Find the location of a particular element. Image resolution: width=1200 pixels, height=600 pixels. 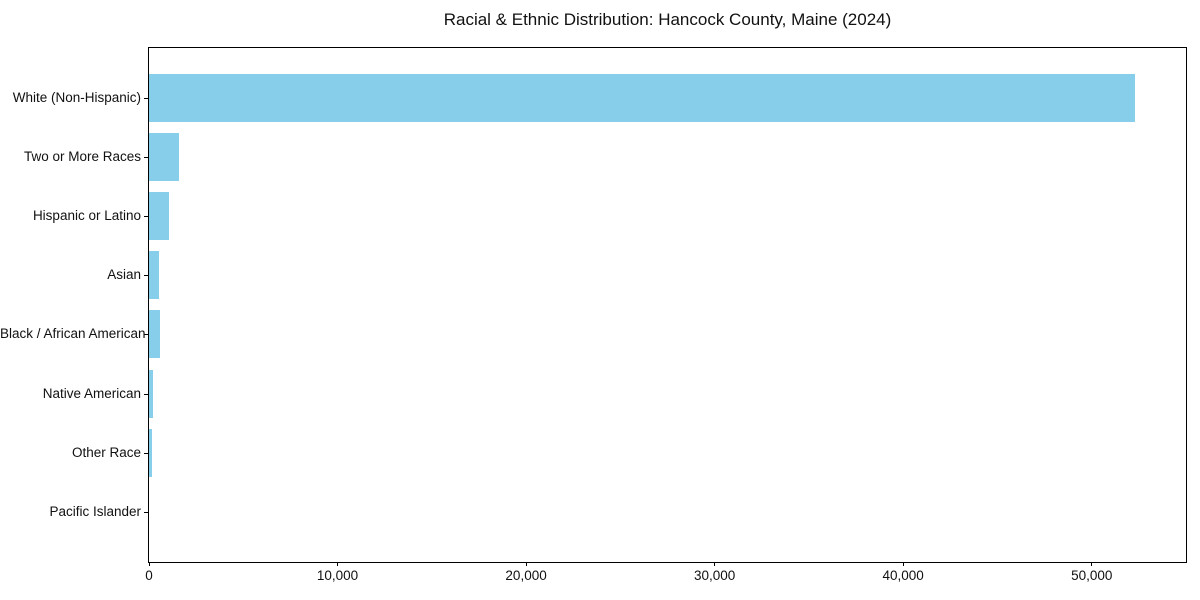

x-tick-label: 30,000 is located at coordinates (714, 575).